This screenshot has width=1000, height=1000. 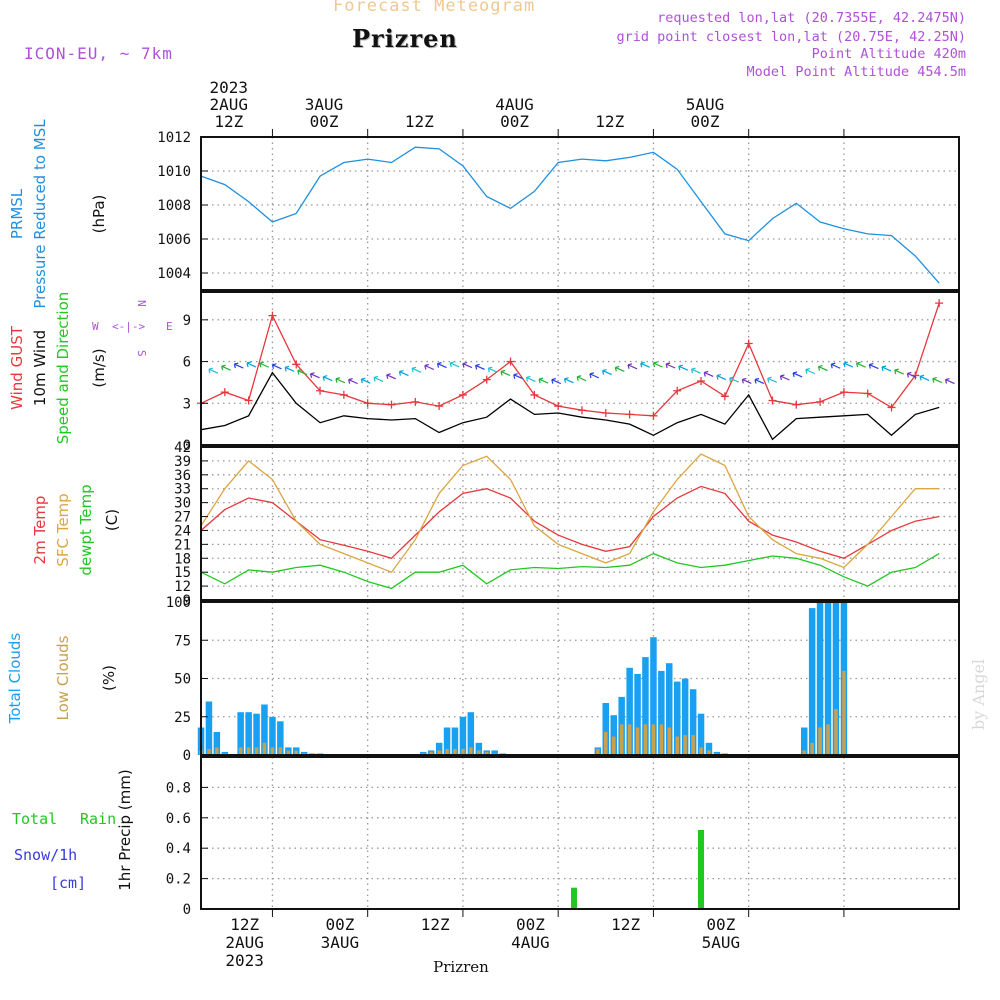 I want to click on panel-label-prmsl: PRMSL, so click(x=17, y=213).